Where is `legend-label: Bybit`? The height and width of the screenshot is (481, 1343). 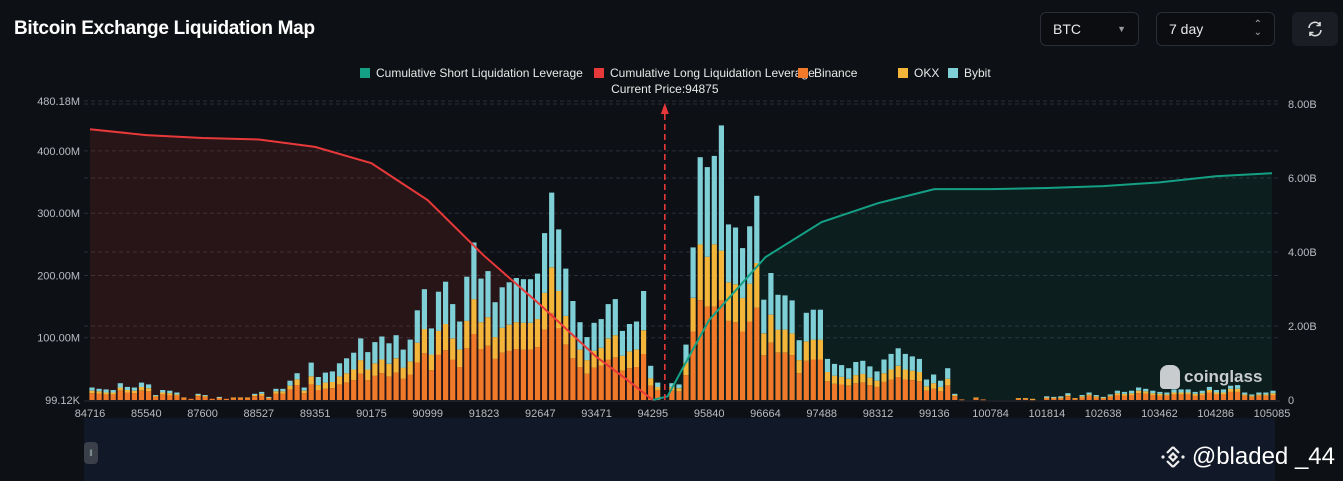
legend-label: Bybit is located at coordinates (977, 73).